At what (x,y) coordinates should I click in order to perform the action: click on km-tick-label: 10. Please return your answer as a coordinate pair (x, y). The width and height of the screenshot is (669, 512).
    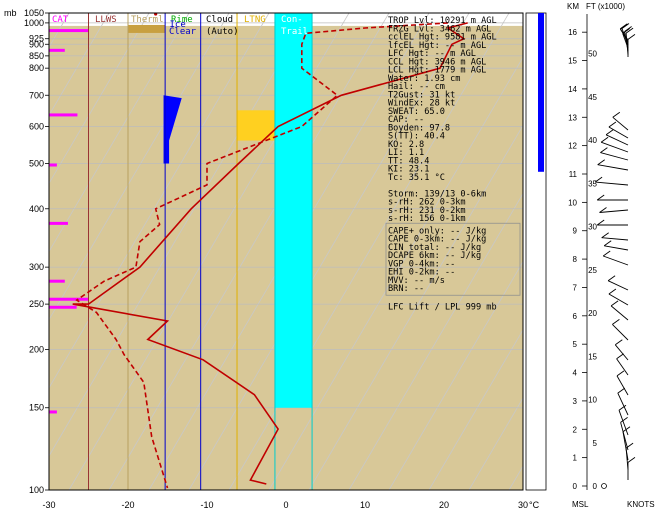
    Looking at the image, I should click on (572, 202).